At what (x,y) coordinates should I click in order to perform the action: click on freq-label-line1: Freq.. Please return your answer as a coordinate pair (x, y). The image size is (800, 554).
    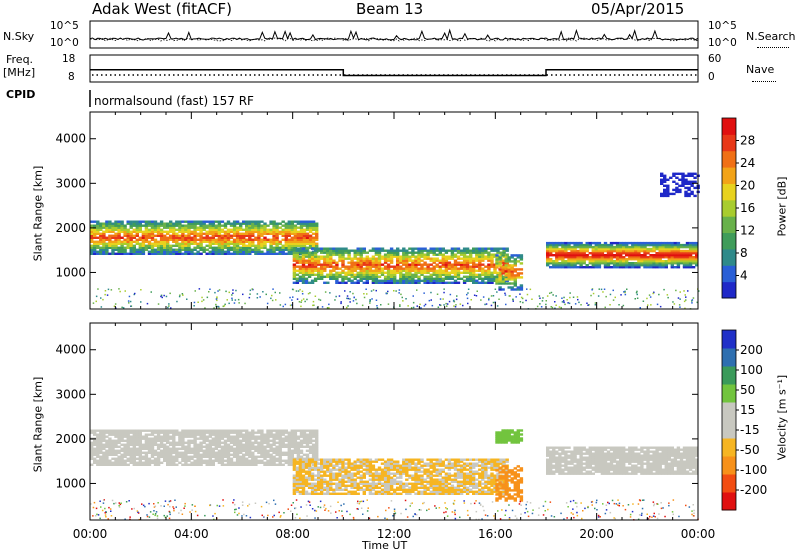
    Looking at the image, I should click on (20, 59).